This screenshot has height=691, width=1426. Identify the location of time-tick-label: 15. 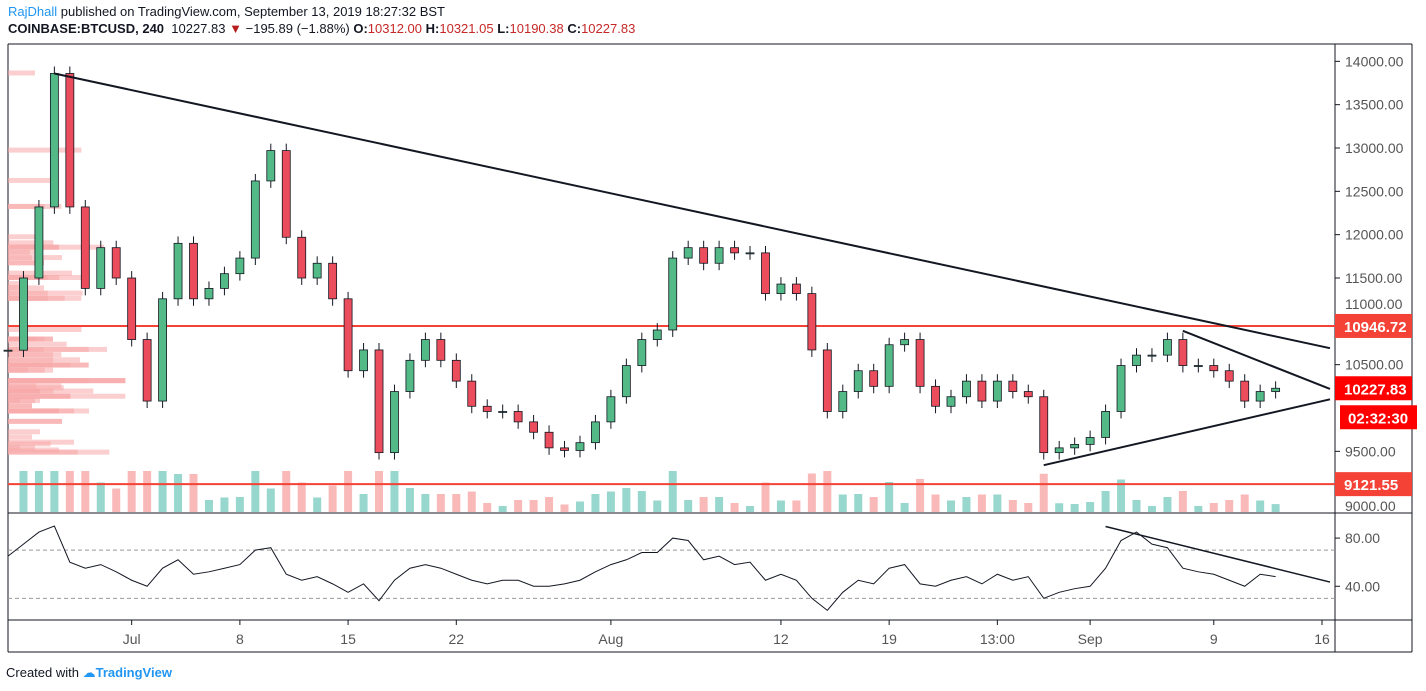
(348, 639).